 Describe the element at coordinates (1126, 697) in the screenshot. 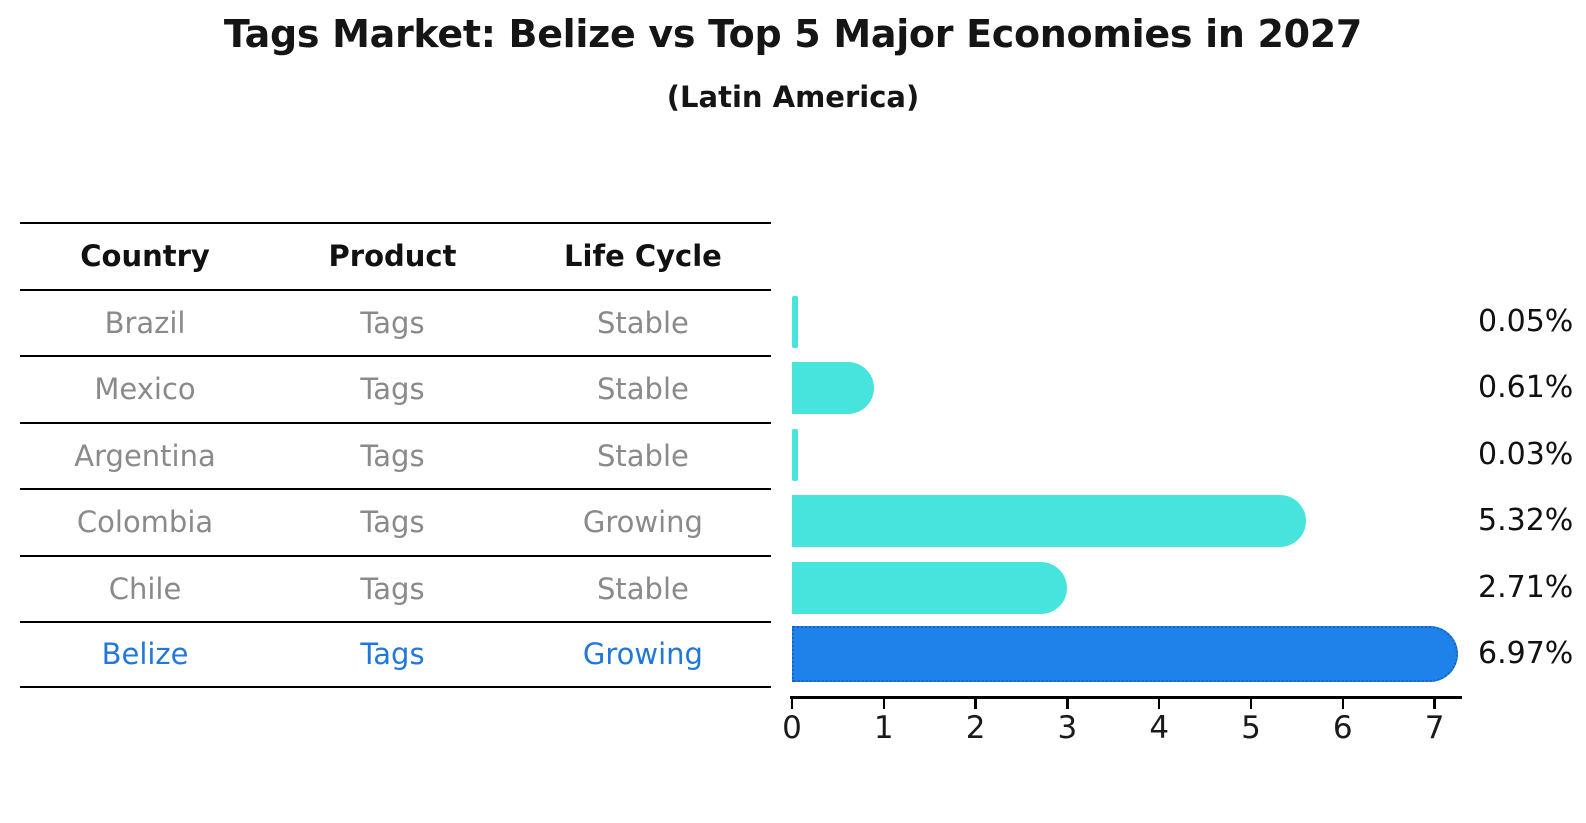

I see `x-axis-line` at that location.